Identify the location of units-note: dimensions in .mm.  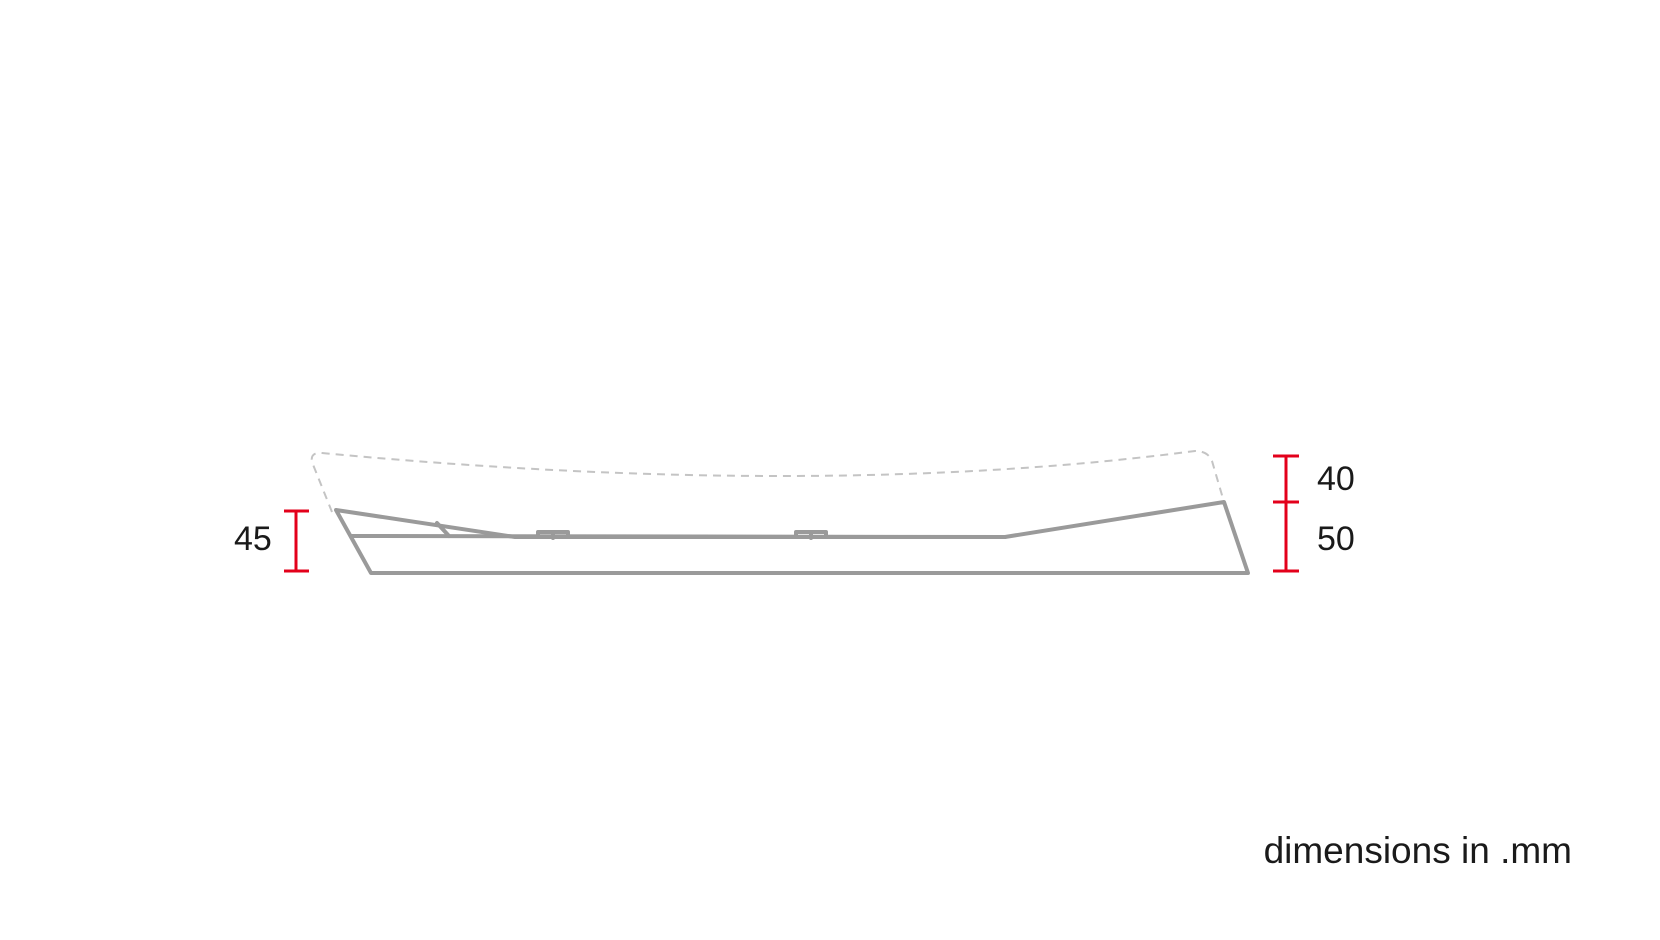
(1417, 850).